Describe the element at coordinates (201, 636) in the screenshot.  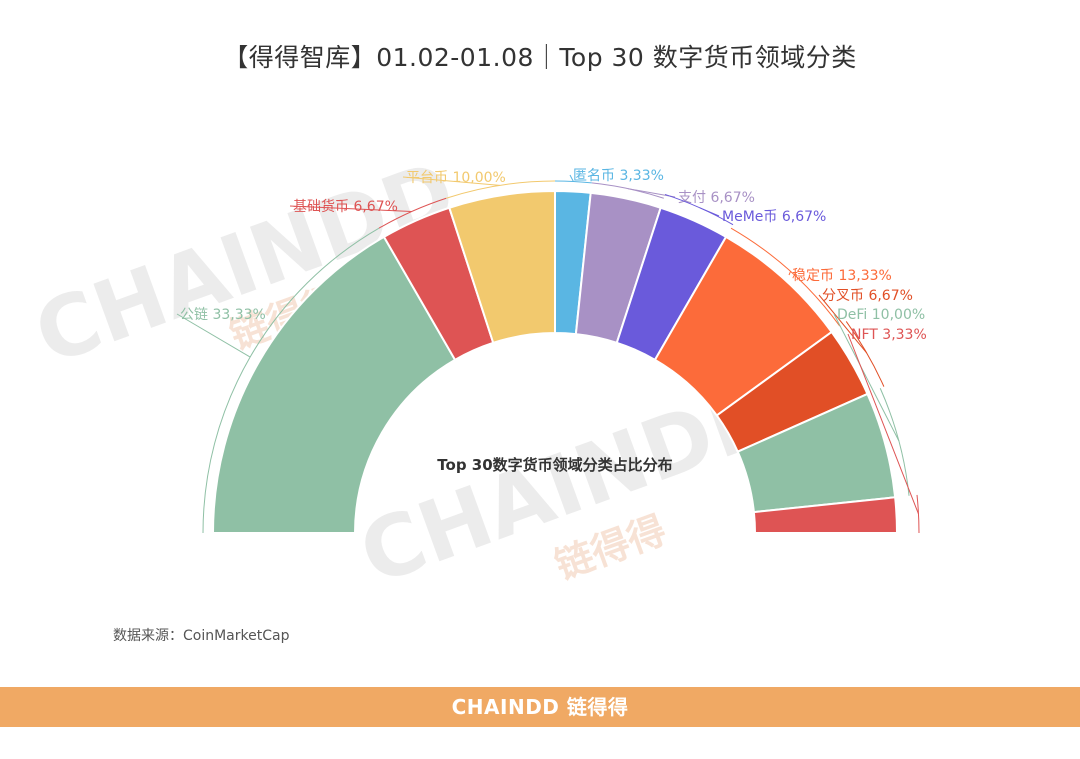
I see `data-source: 数据来源：CoinMarketCap` at that location.